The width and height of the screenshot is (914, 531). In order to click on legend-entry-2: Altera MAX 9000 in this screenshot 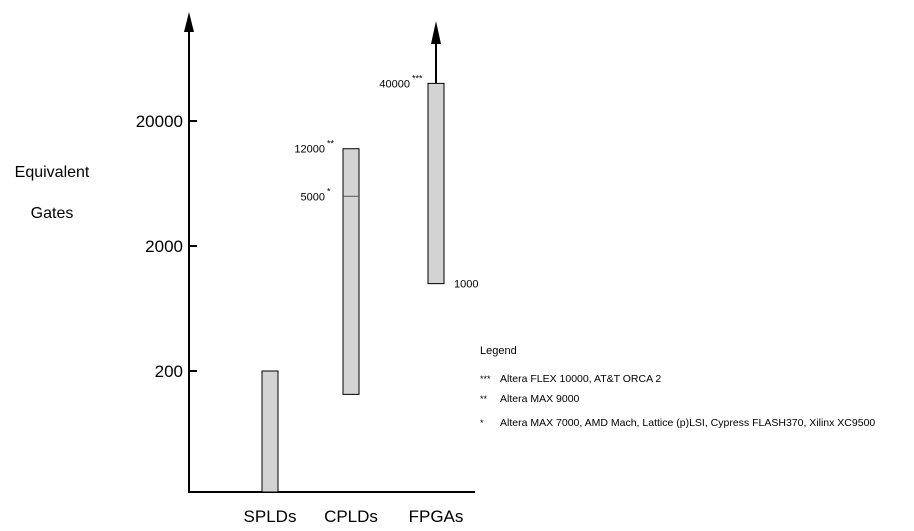, I will do `click(540, 399)`.